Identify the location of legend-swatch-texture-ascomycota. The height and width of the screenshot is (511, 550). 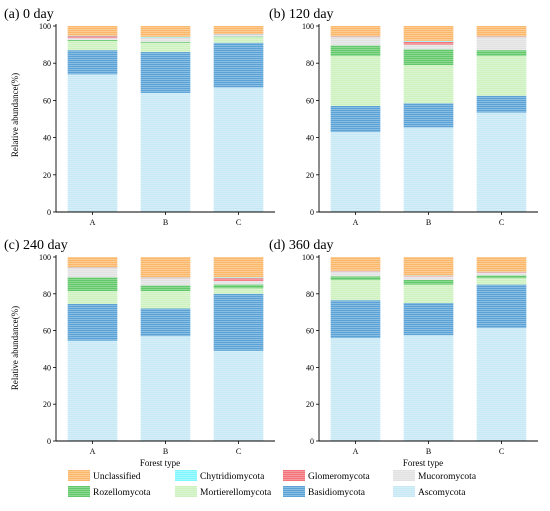
(404, 491).